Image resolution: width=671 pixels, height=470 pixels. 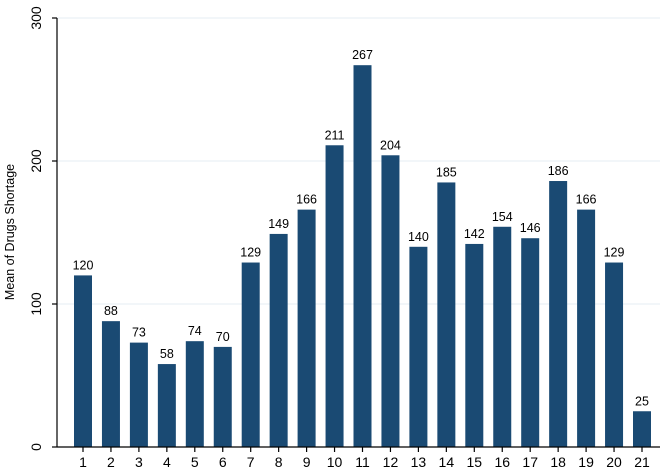 I want to click on data-label: 154, so click(x=502, y=217).